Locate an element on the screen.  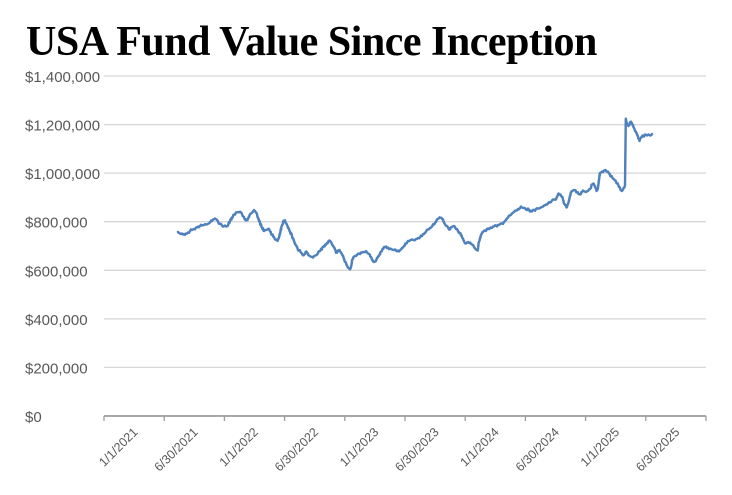
svg-text: 1/1/2022 is located at coordinates (239, 447).